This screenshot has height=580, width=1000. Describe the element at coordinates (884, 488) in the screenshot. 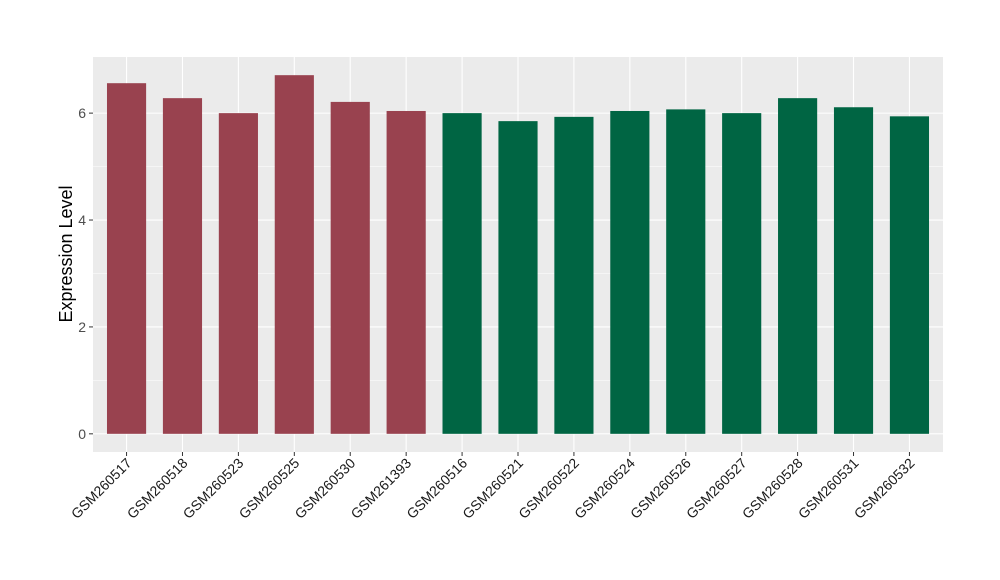

I see `x-tick-label: GSM260532` at that location.